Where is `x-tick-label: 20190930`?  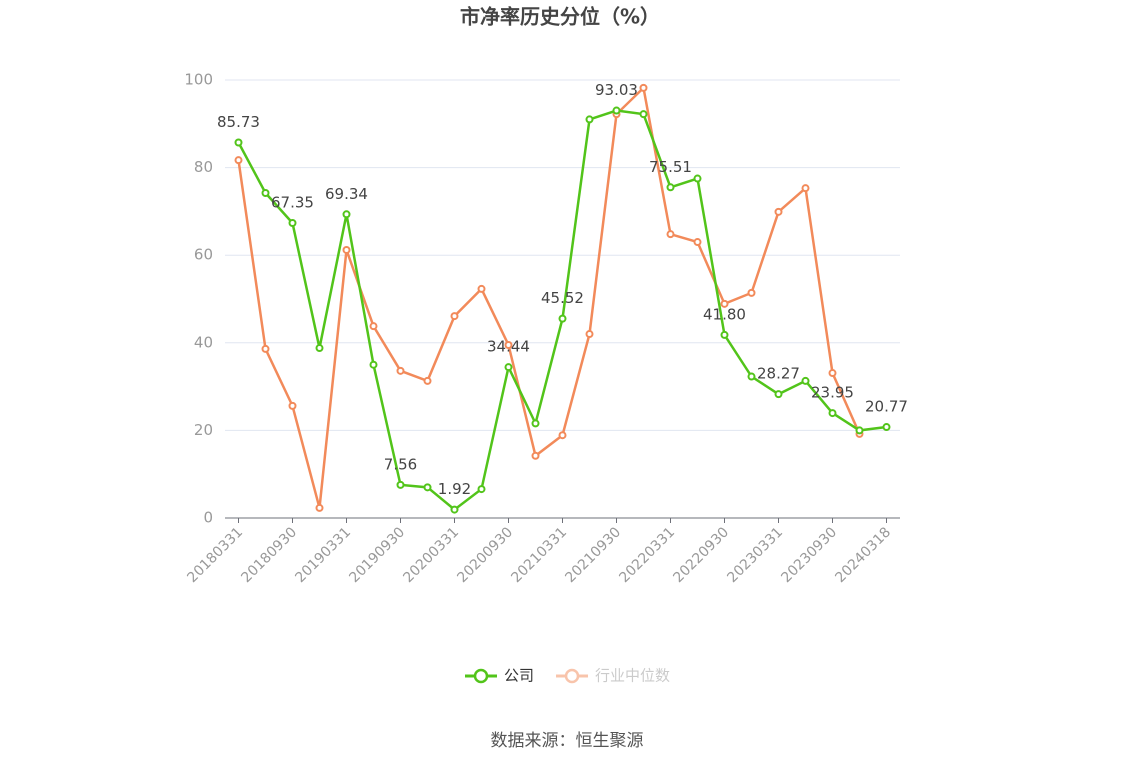 x-tick-label: 20190930 is located at coordinates (377, 555).